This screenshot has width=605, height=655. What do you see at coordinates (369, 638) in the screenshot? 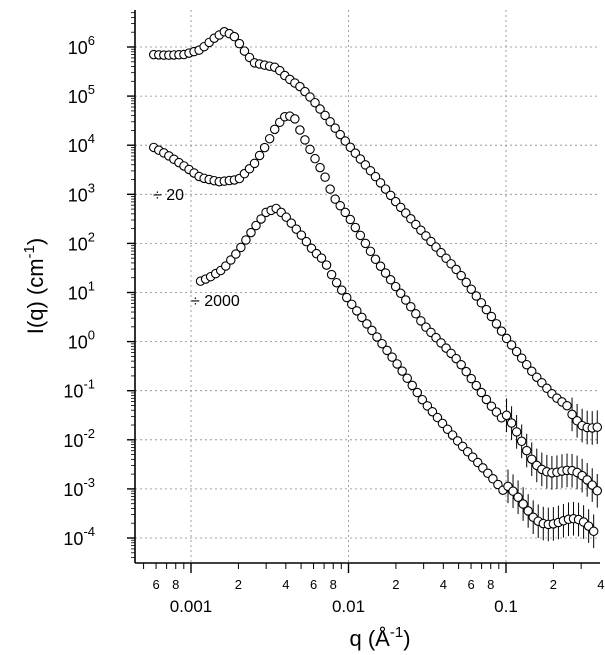
I see `x-axis-title-base: q (Å` at bounding box center [369, 638].